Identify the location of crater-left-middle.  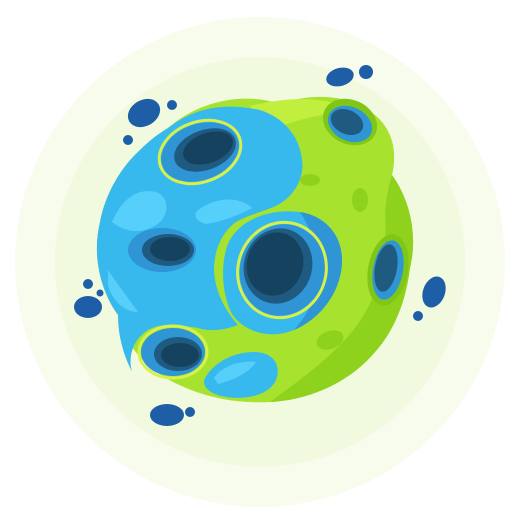
(162, 250).